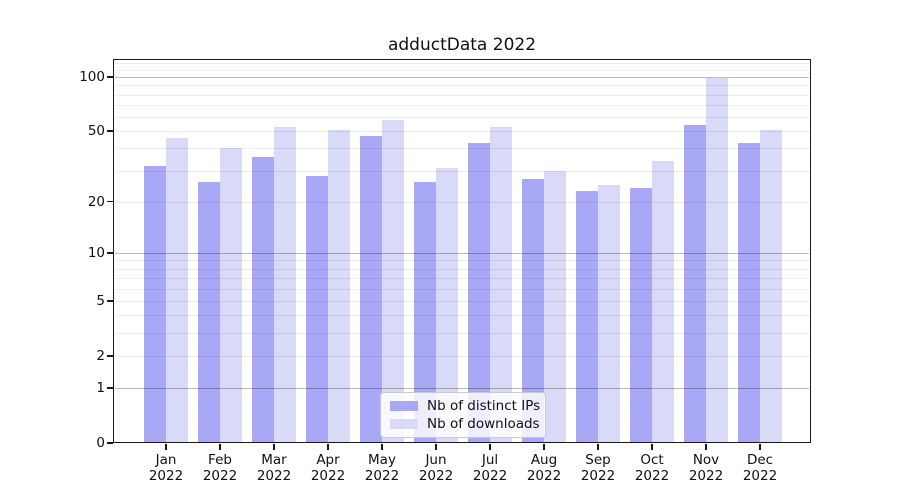 This screenshot has height=500, width=900. What do you see at coordinates (463, 415) in the screenshot?
I see `legend: Nb of distinct IPs Nb of downloads` at bounding box center [463, 415].